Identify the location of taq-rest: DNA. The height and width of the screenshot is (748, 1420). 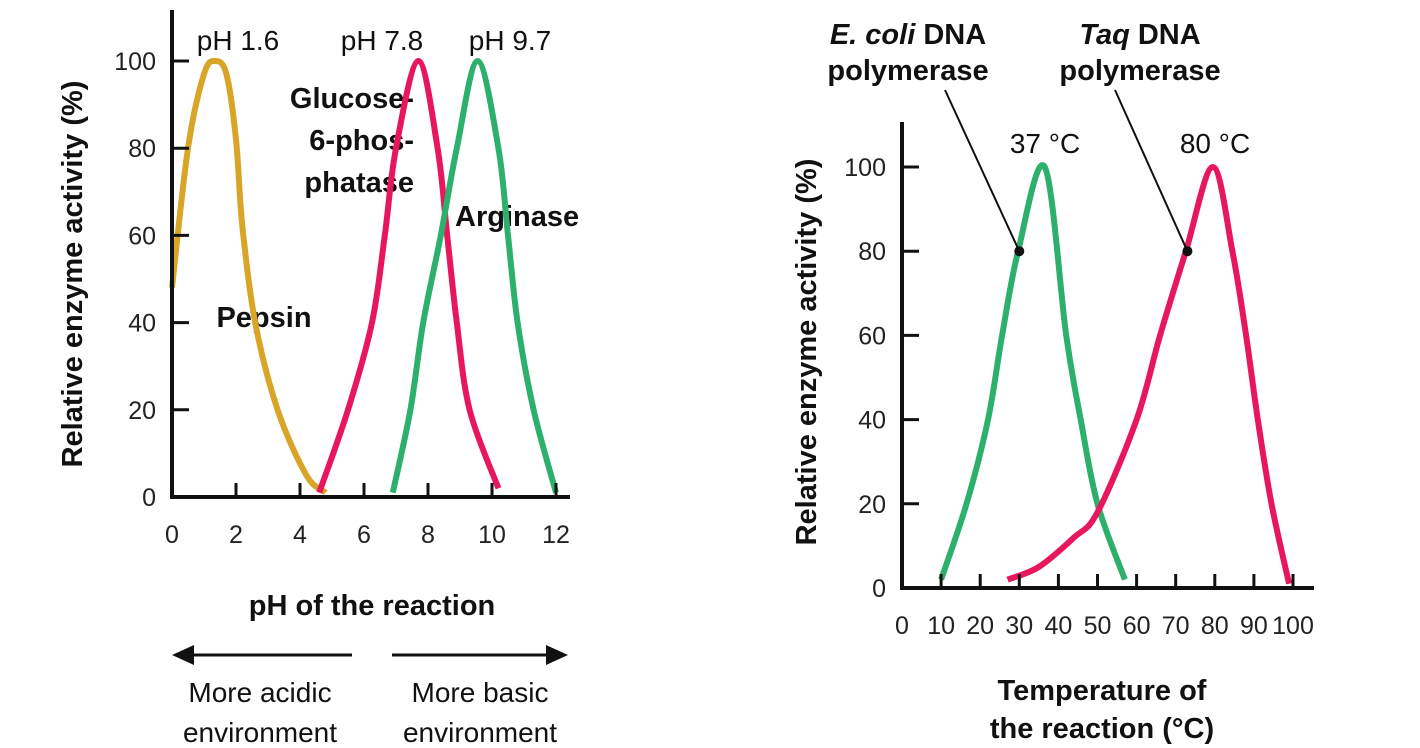
(1165, 35).